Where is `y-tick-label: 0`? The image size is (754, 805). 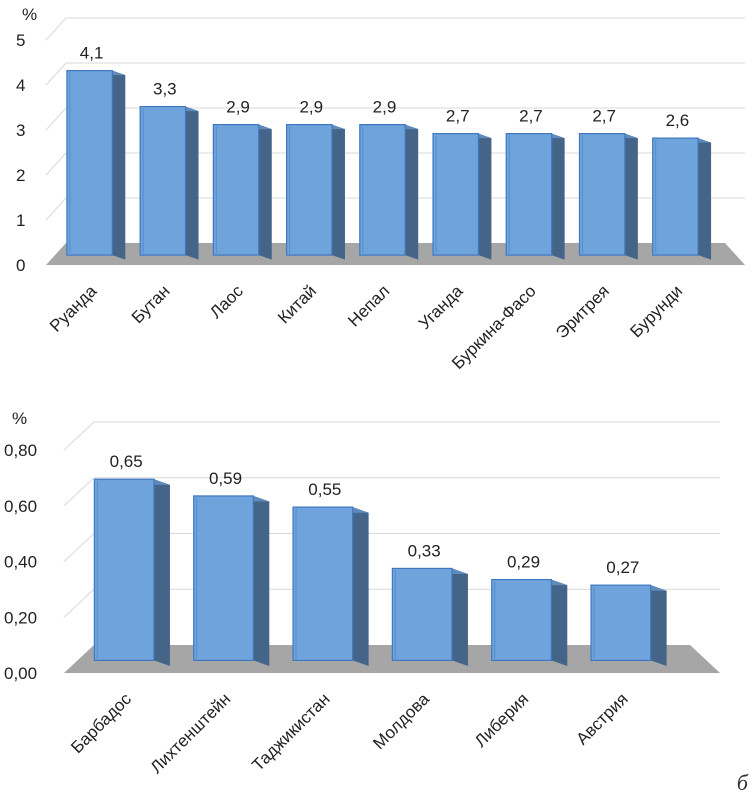 y-tick-label: 0 is located at coordinates (20, 265).